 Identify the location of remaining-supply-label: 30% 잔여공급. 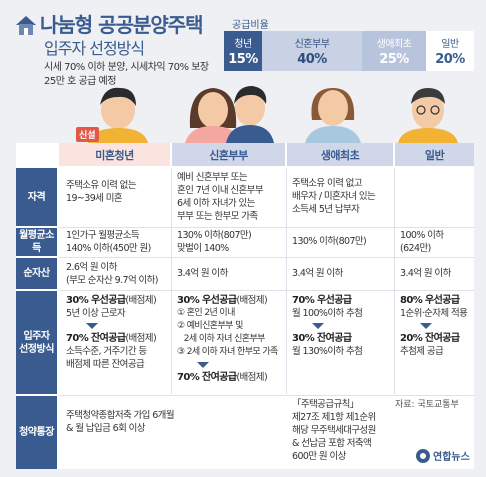
(322, 338).